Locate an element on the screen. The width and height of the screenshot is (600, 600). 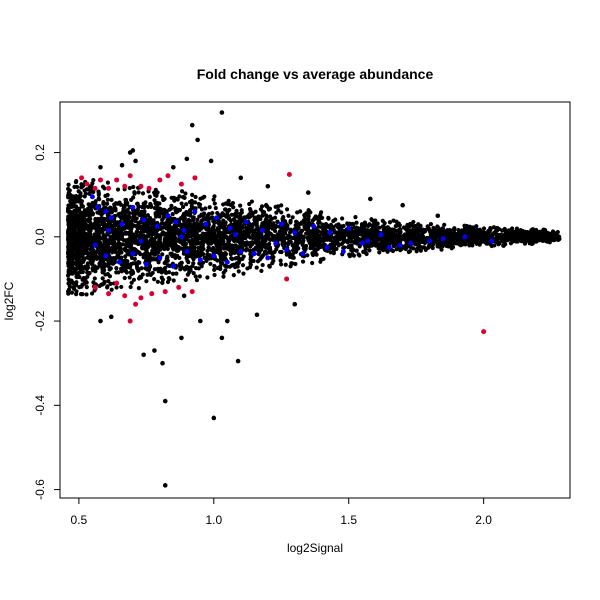
x-tick-label: 0.5 is located at coordinates (79, 520).